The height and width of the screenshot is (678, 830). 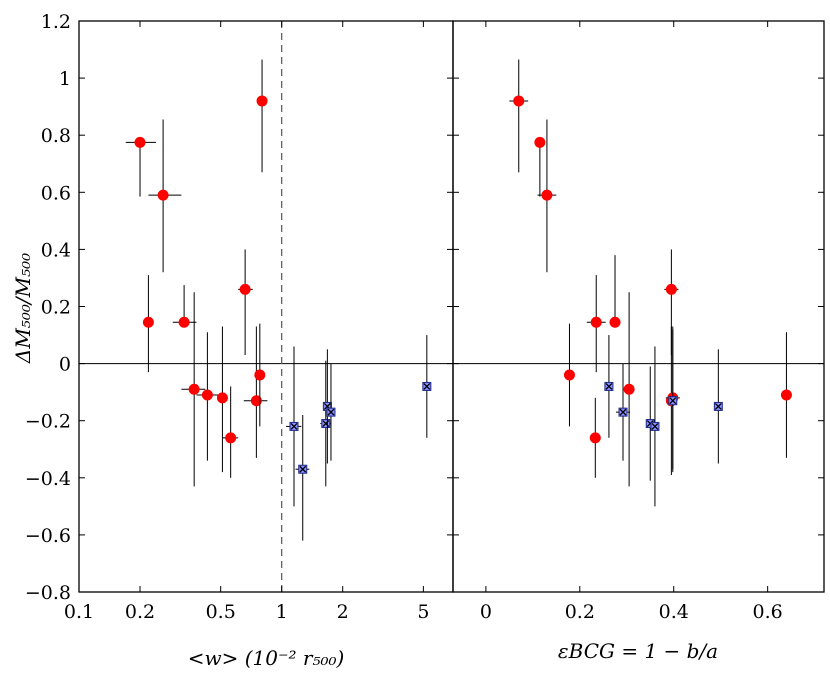 What do you see at coordinates (56, 22) in the screenshot?
I see `y-tick-label: 1.2` at bounding box center [56, 22].